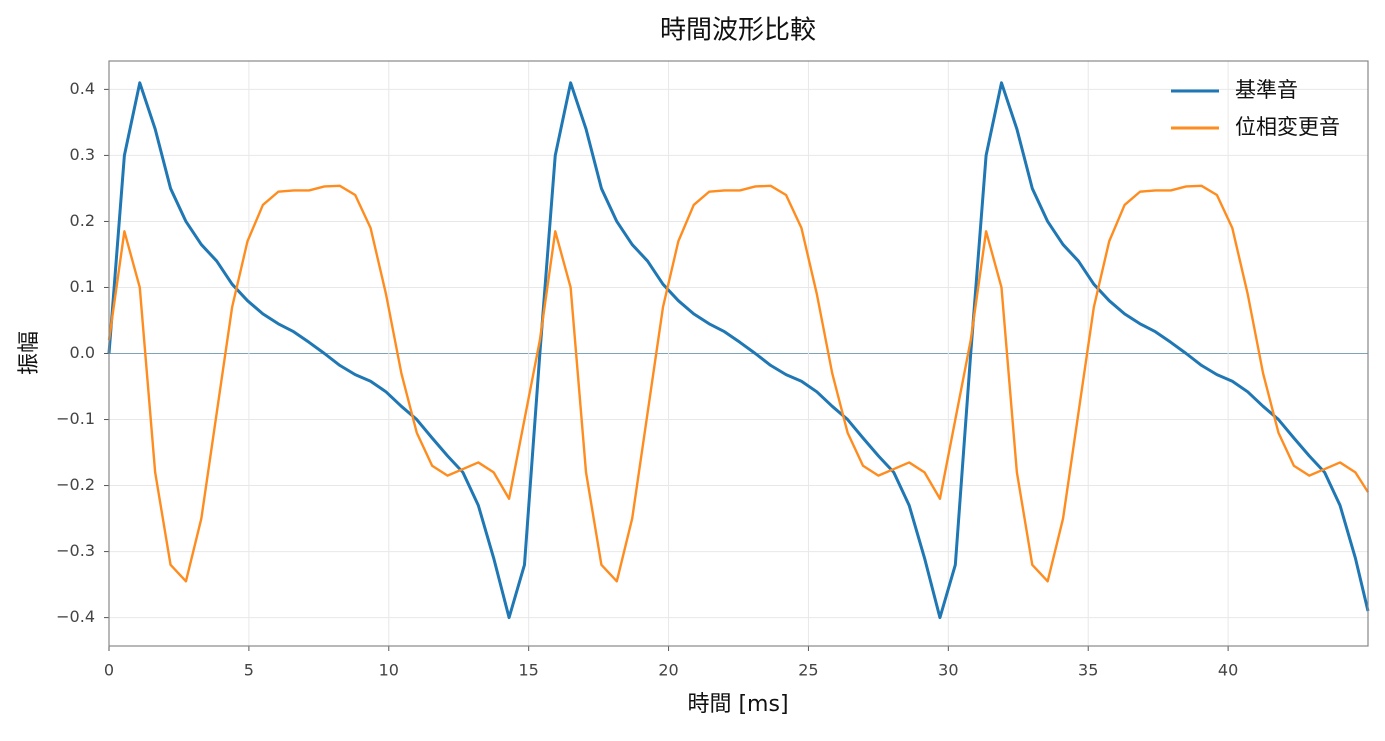 The image size is (1385, 741). What do you see at coordinates (82, 220) in the screenshot?
I see `y-tick-label: 0.2` at bounding box center [82, 220].